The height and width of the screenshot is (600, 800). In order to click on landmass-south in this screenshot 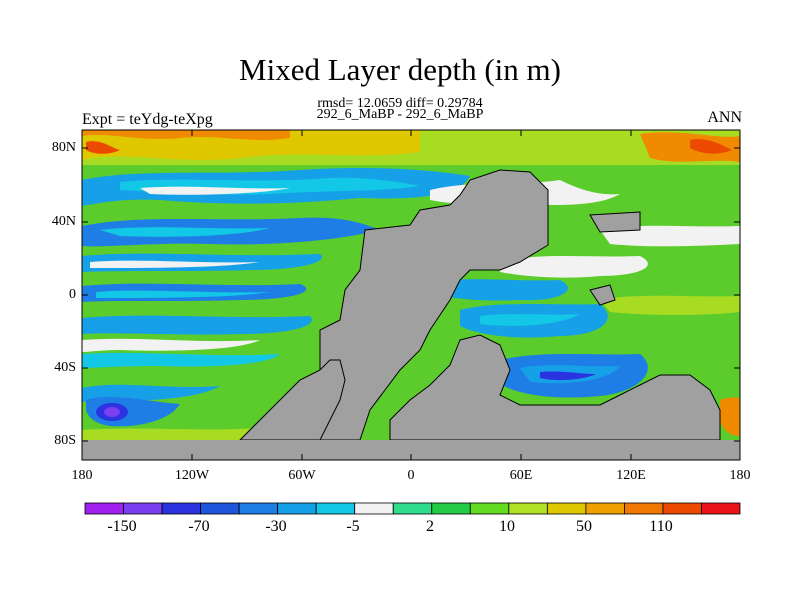, I will do `click(555, 387)`.